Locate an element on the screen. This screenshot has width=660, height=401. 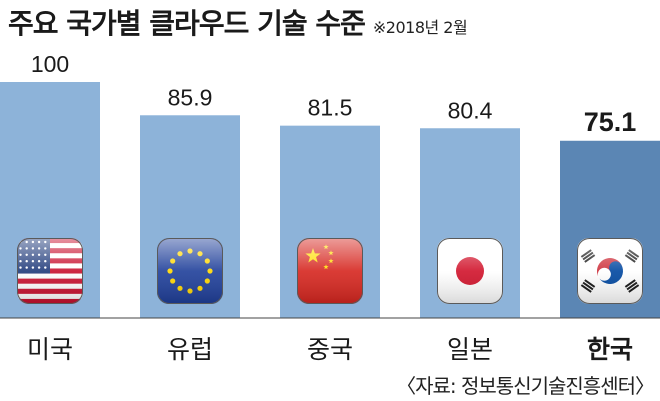
usa-flag-icon is located at coordinates (50, 271).